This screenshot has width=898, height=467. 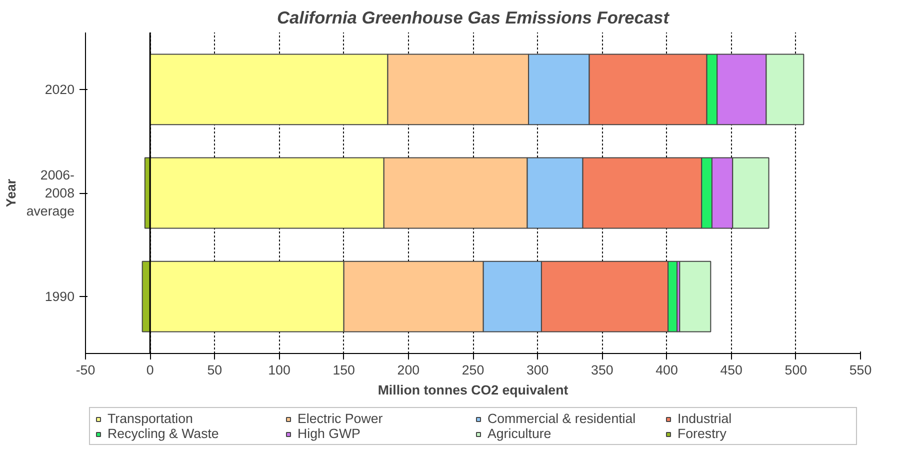 I want to click on x-tick-label: 50, so click(x=214, y=370).